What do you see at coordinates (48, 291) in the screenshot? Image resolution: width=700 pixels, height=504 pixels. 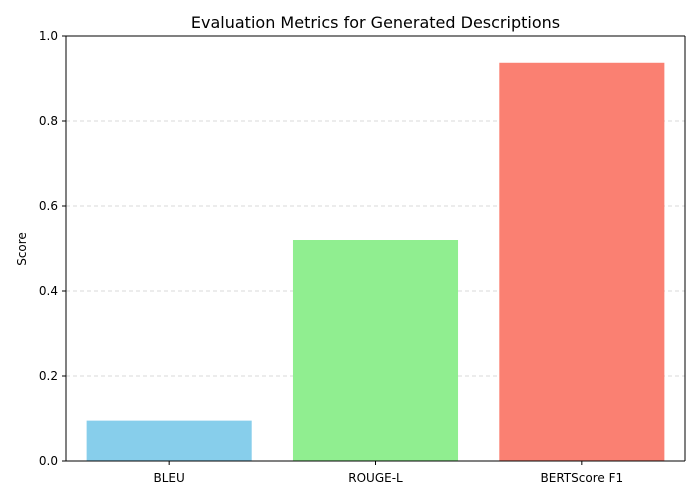 I see `y-tick-label: 0.4` at bounding box center [48, 291].